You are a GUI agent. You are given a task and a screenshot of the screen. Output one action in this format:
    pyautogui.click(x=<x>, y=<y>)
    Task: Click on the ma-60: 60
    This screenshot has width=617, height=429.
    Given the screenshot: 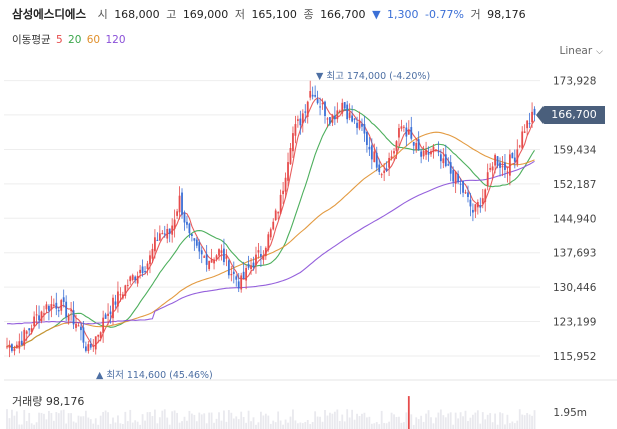 What is the action you would take?
    pyautogui.click(x=93, y=40)
    